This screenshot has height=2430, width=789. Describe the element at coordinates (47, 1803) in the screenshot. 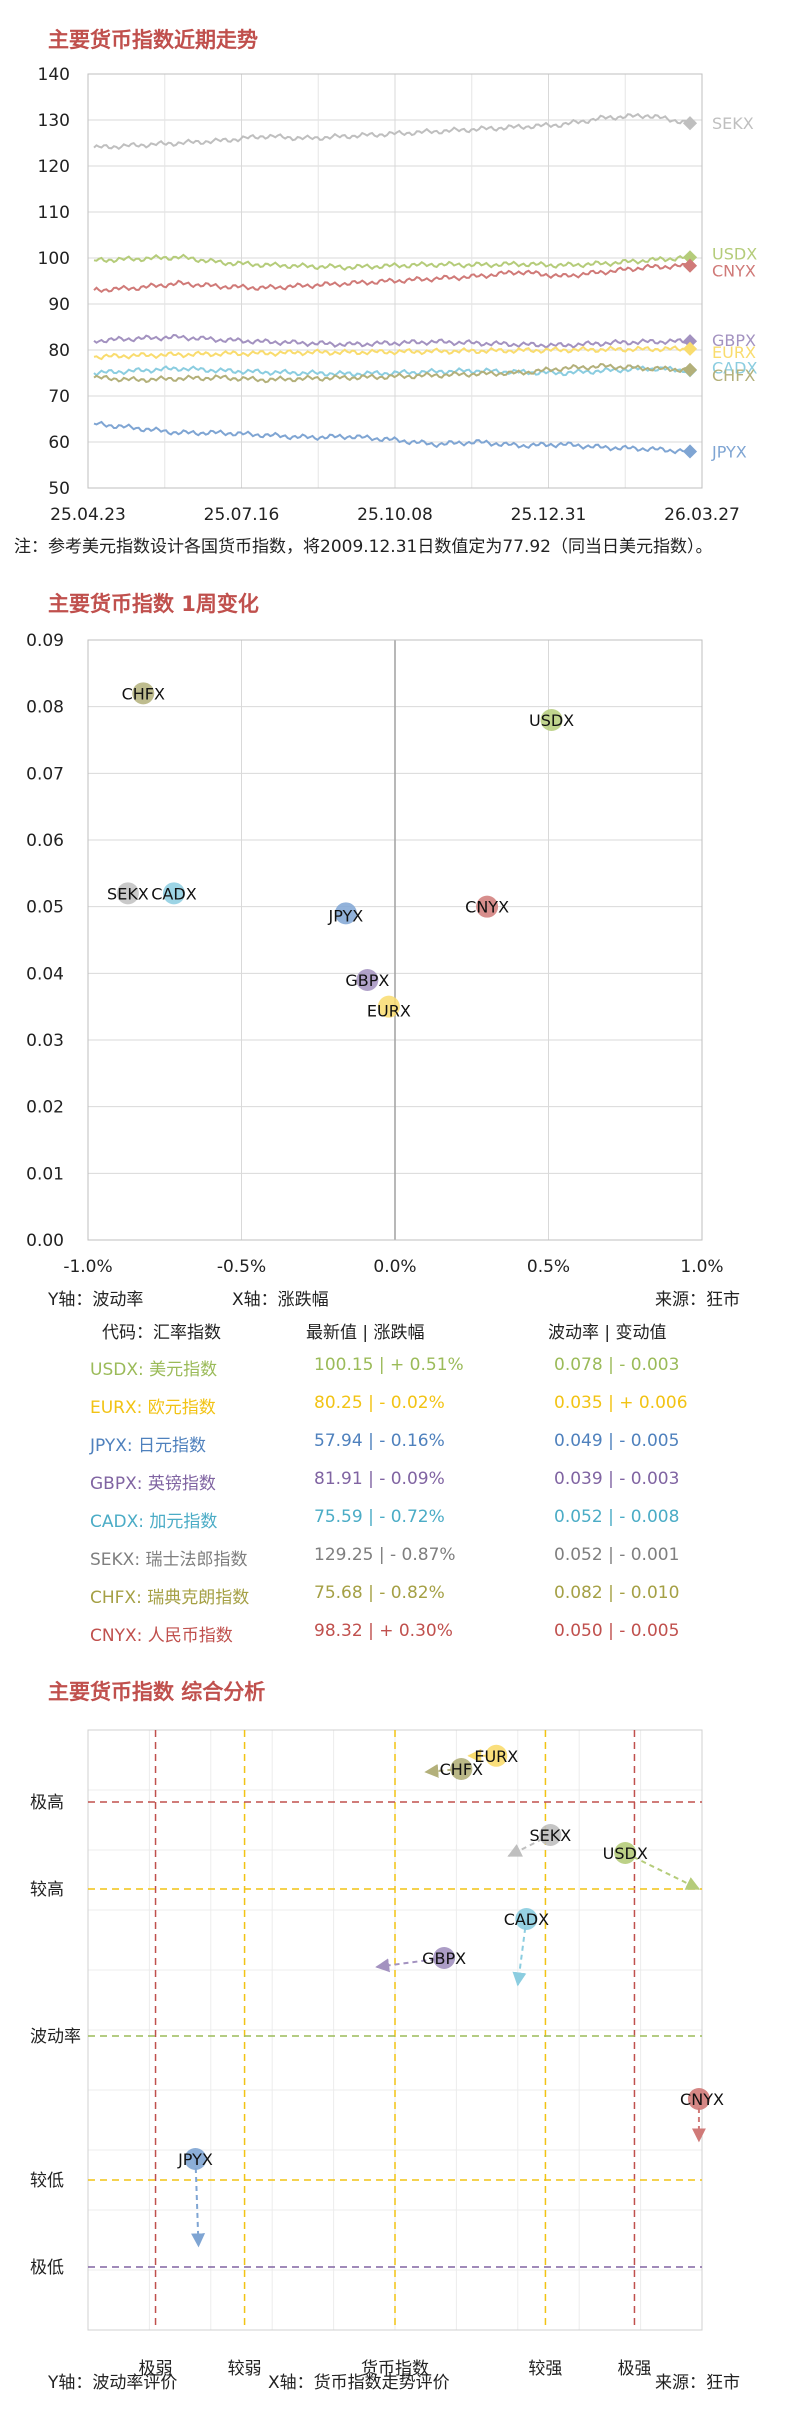

I see `y-rating-label: 极高` at that location.